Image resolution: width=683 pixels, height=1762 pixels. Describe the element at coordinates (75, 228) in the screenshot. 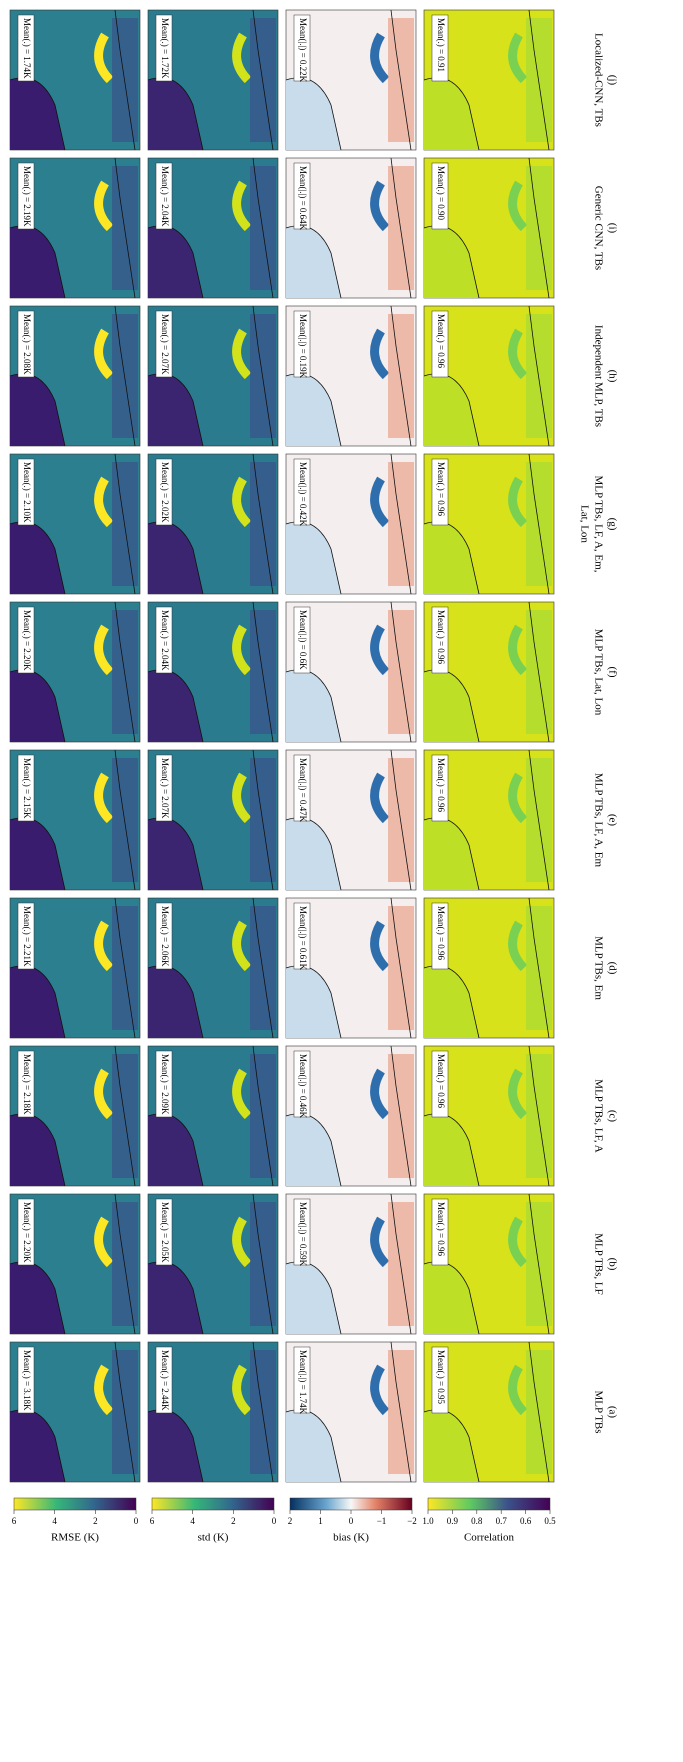

I see `map-panel: Mean(.) = 2.19K` at that location.